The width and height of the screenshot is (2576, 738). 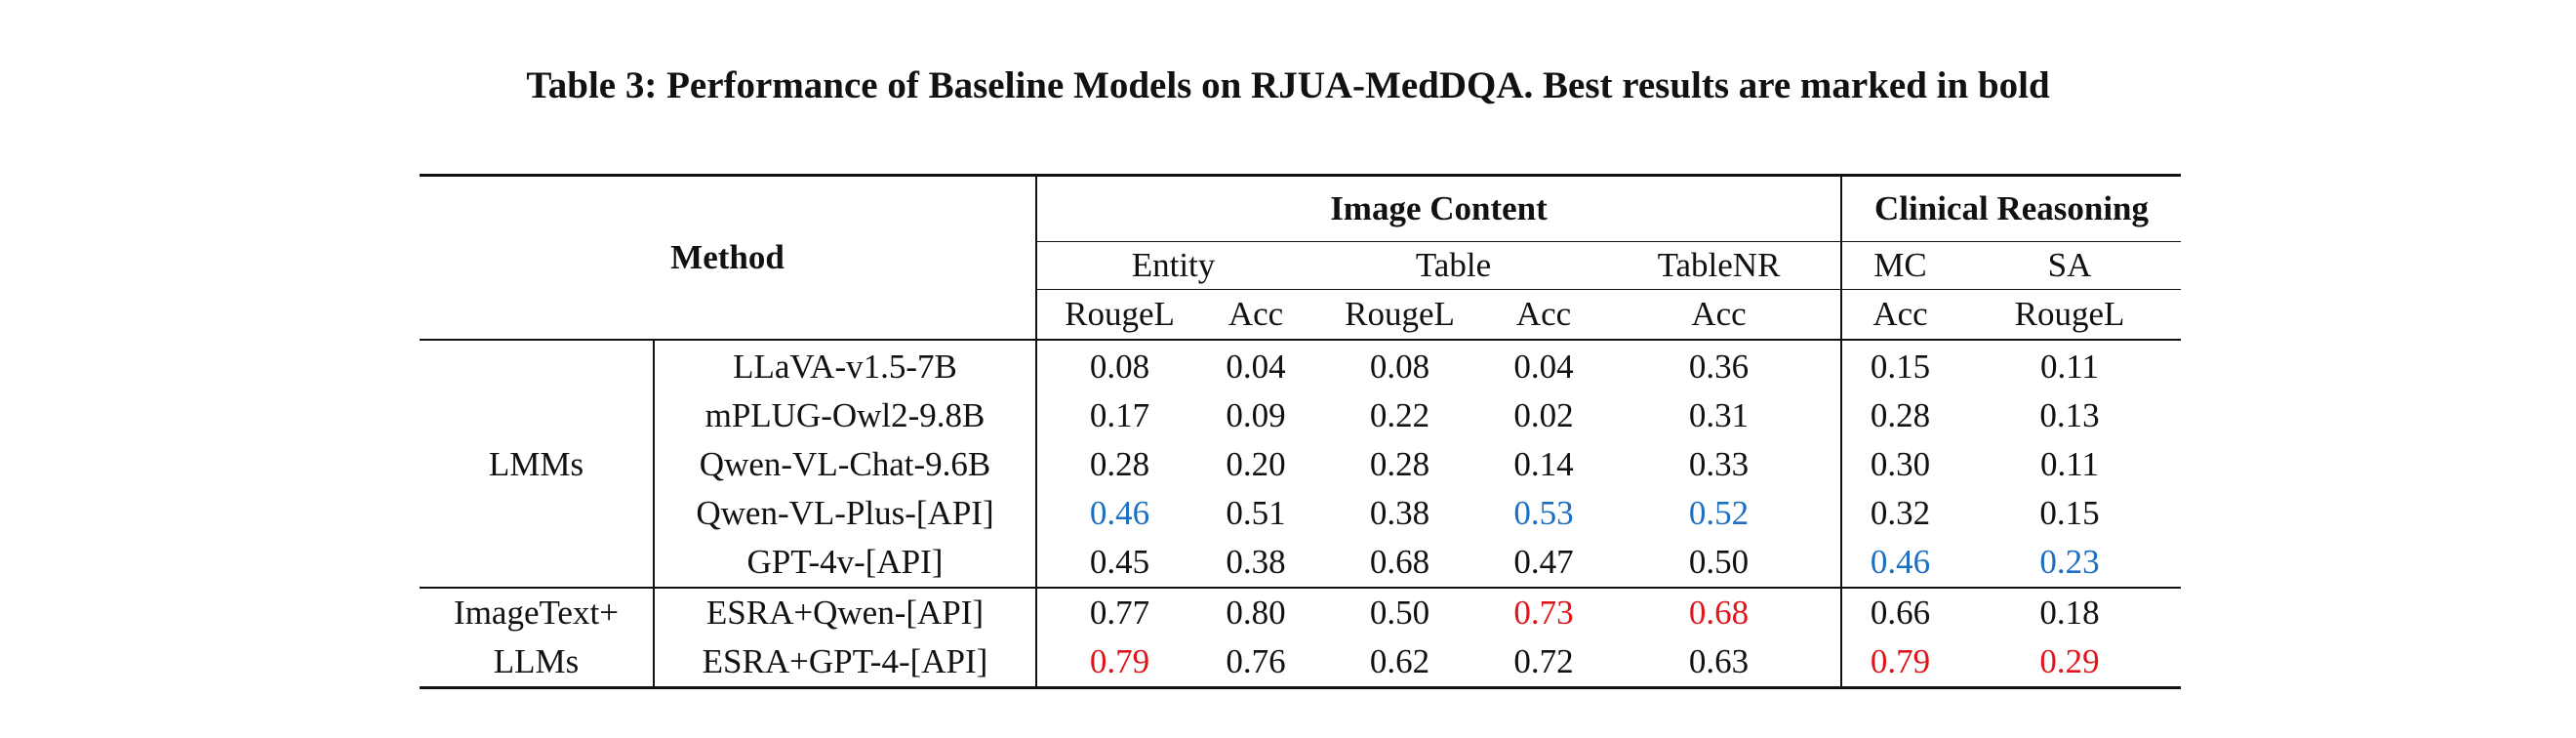 I want to click on value-cell: 0.31, so click(x=1720, y=415).